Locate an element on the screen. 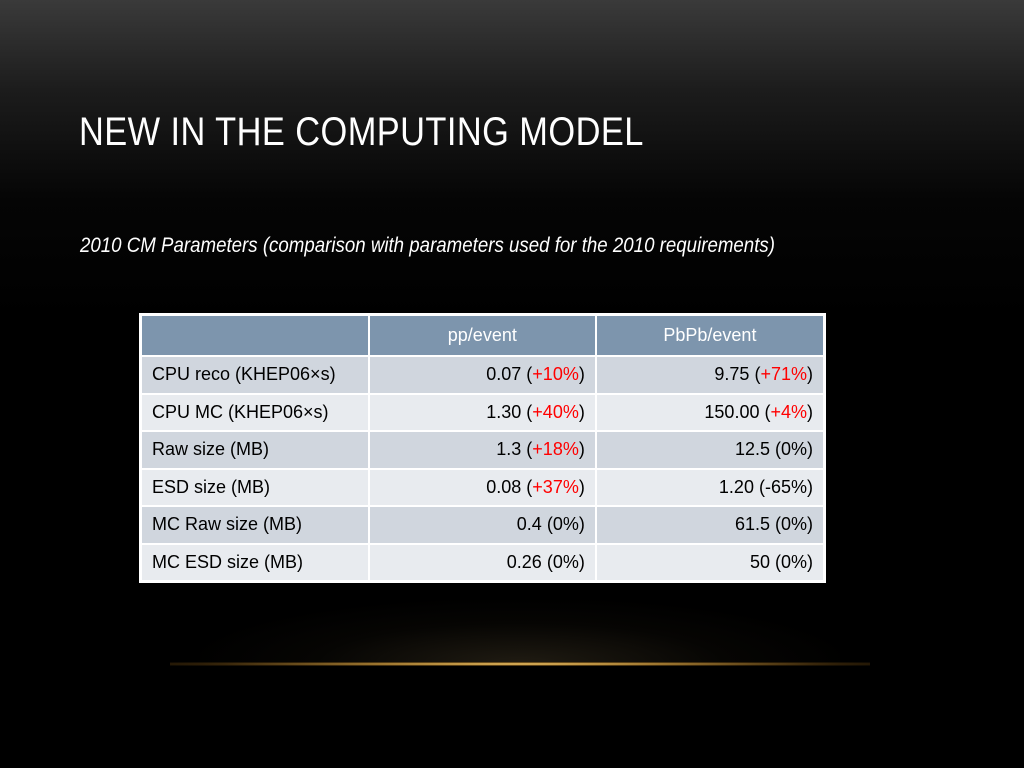 The width and height of the screenshot is (1024, 768). cell-pbpb-event: 50 (0%) is located at coordinates (710, 562).